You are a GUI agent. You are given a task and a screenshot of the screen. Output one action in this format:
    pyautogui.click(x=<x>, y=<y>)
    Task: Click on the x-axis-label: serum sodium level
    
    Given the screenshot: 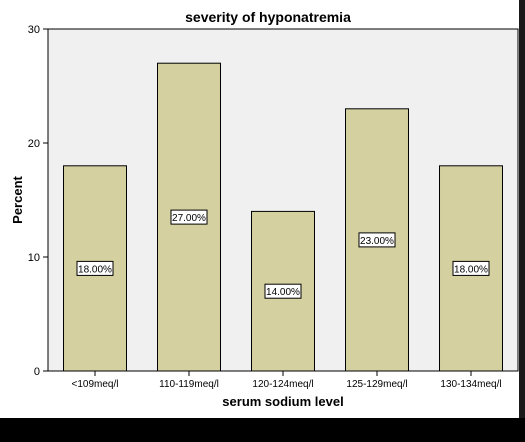 What is the action you would take?
    pyautogui.click(x=282, y=401)
    